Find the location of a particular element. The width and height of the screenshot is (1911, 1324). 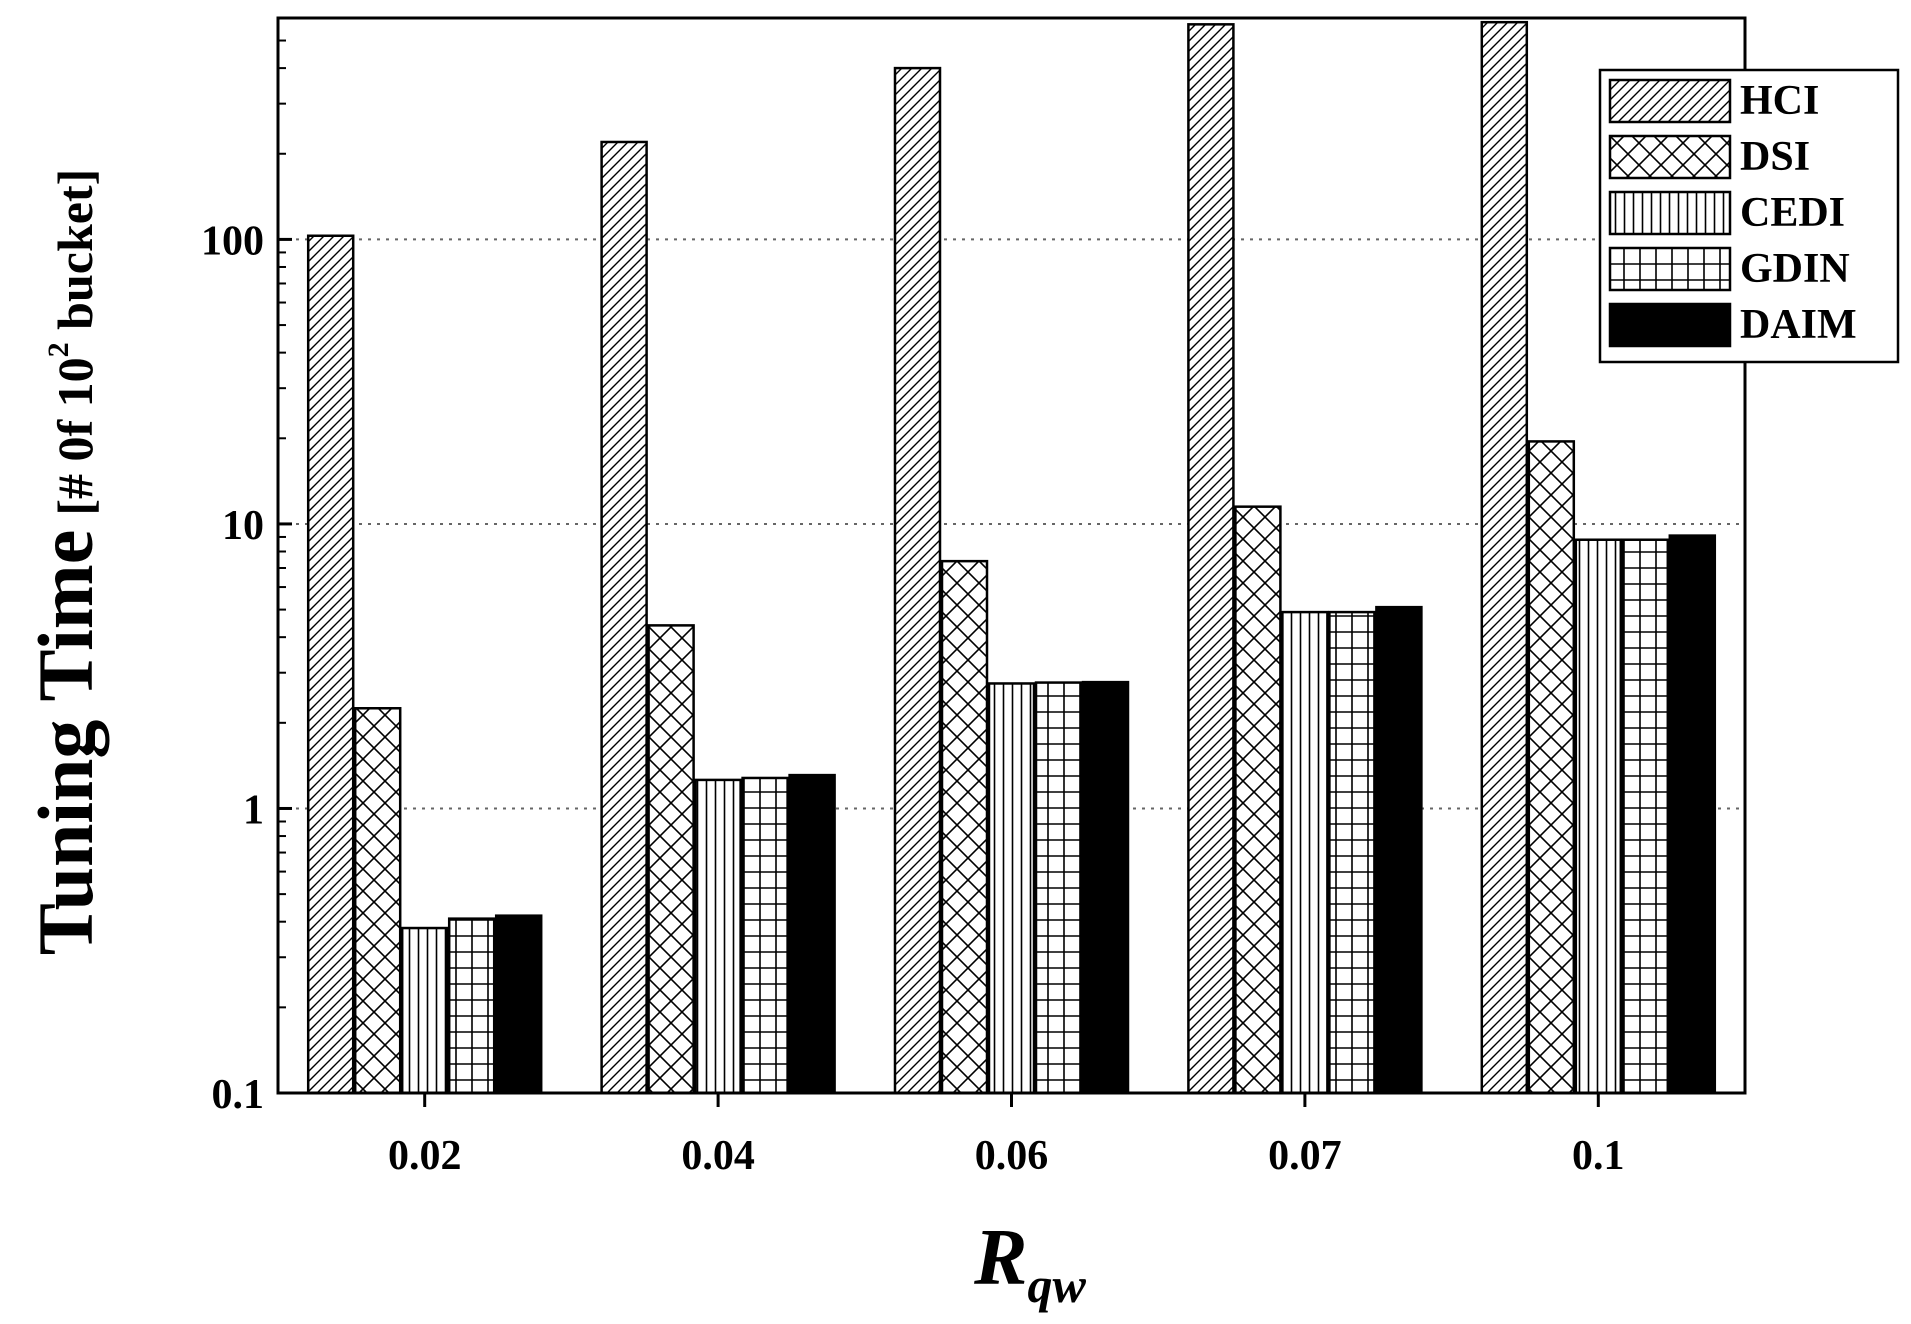

y-tick-label: 0.1 is located at coordinates (238, 1095).